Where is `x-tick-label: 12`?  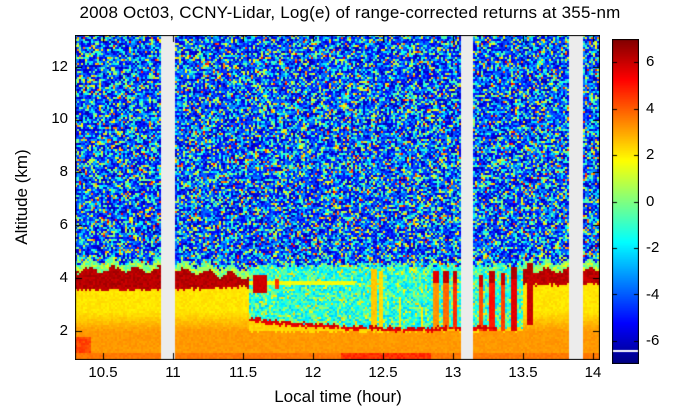
x-tick-label: 12 is located at coordinates (313, 372).